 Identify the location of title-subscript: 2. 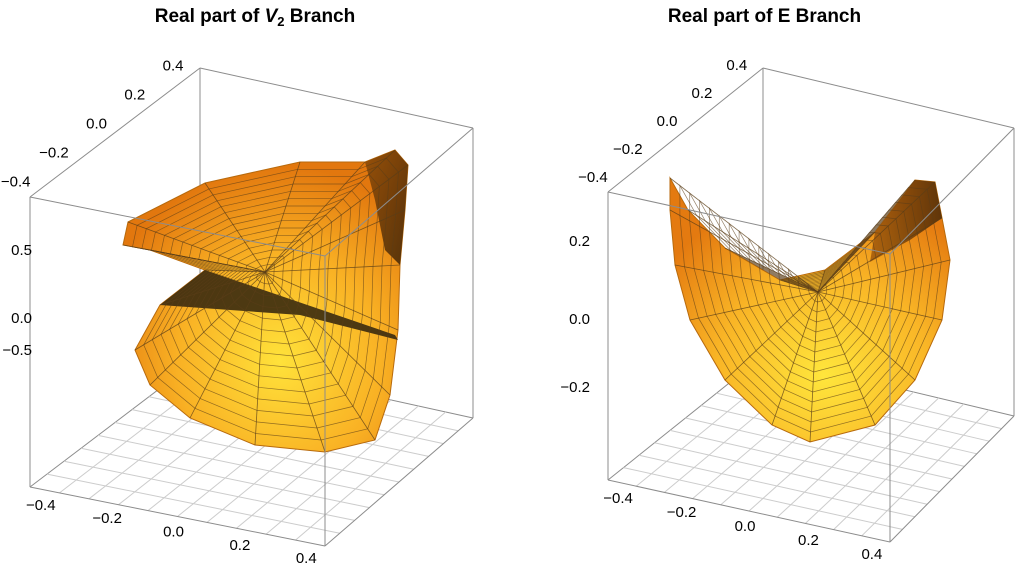
(281, 21).